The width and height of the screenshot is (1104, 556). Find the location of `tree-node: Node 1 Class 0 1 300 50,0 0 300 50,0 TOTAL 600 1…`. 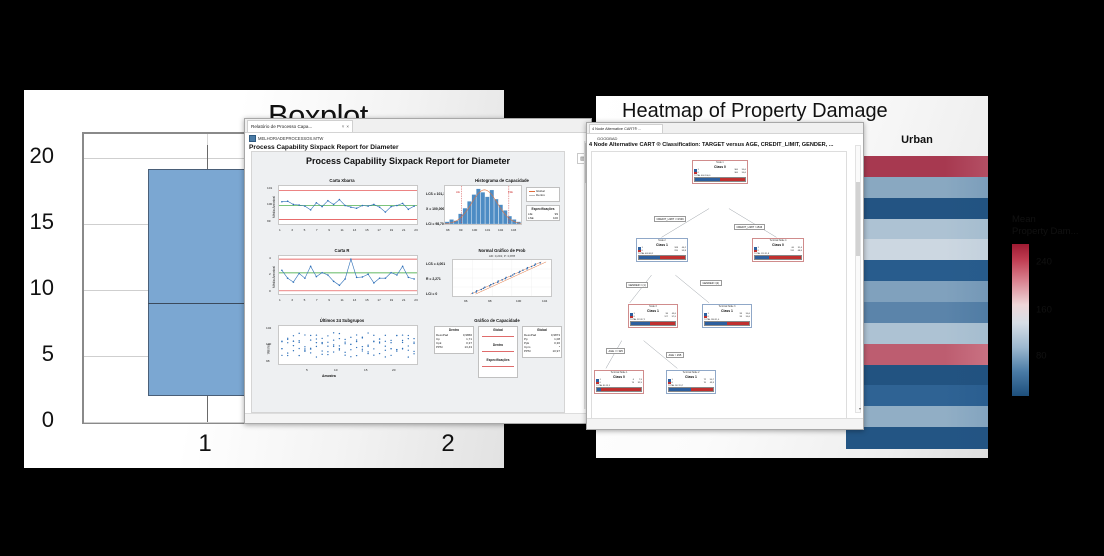

tree-node: Node 1 Class 0 1 300 50,0 0 300 50,0 TOTAL 600 1… is located at coordinates (720, 172).